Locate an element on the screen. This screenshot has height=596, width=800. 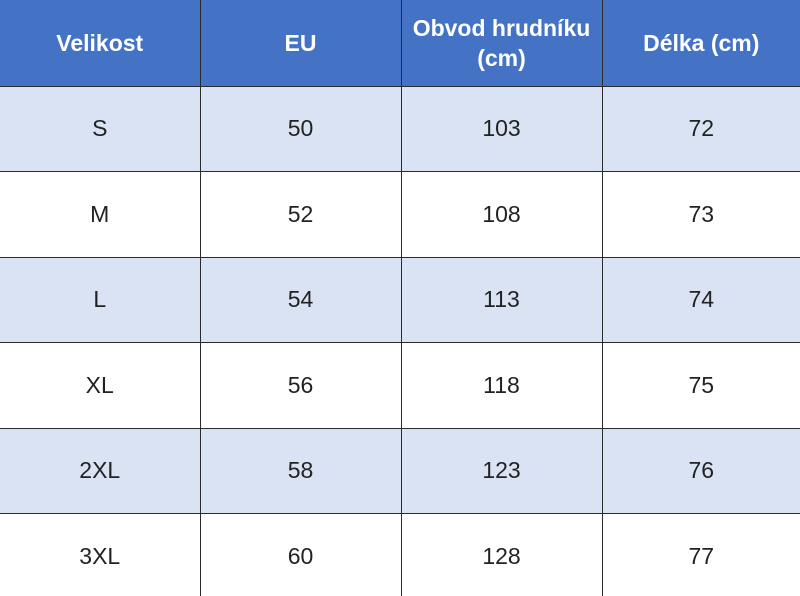
value-cell: 52 is located at coordinates (300, 214).